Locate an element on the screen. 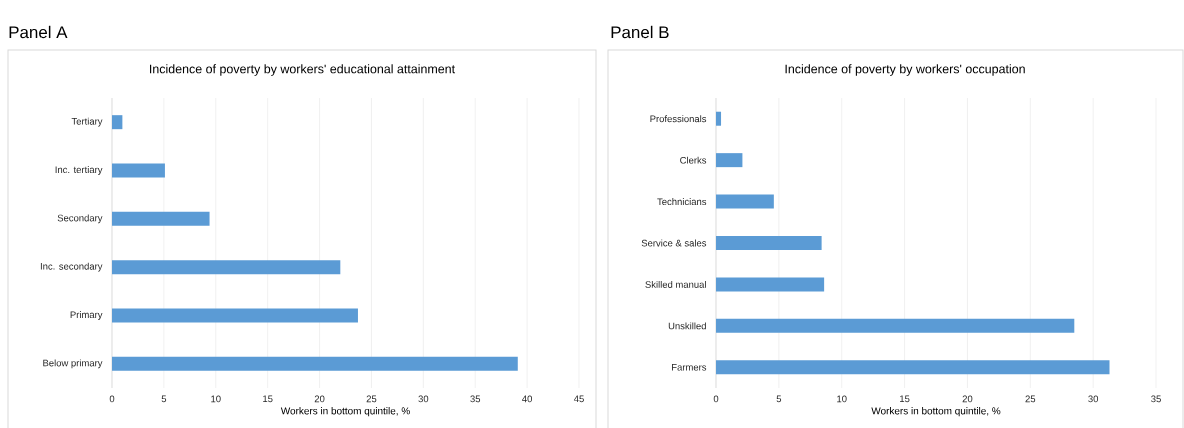 Image resolution: width=1184 pixels, height=428 pixels. y-tick-label: Farmers is located at coordinates (689, 367).